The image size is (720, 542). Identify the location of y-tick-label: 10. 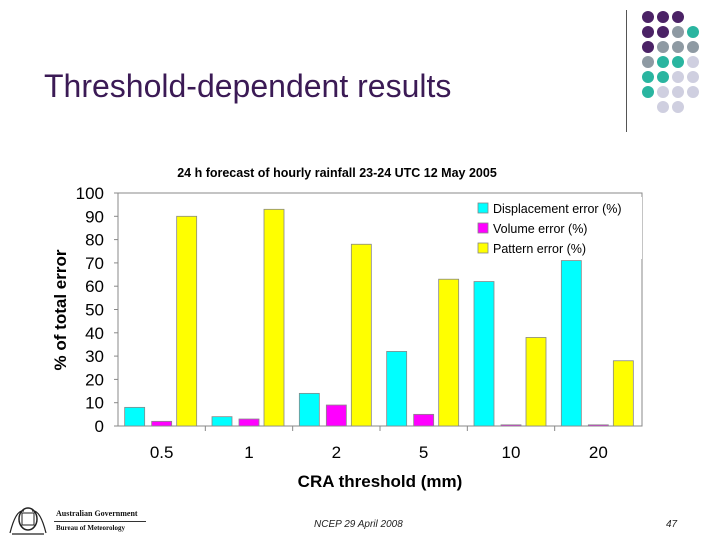
(94, 403).